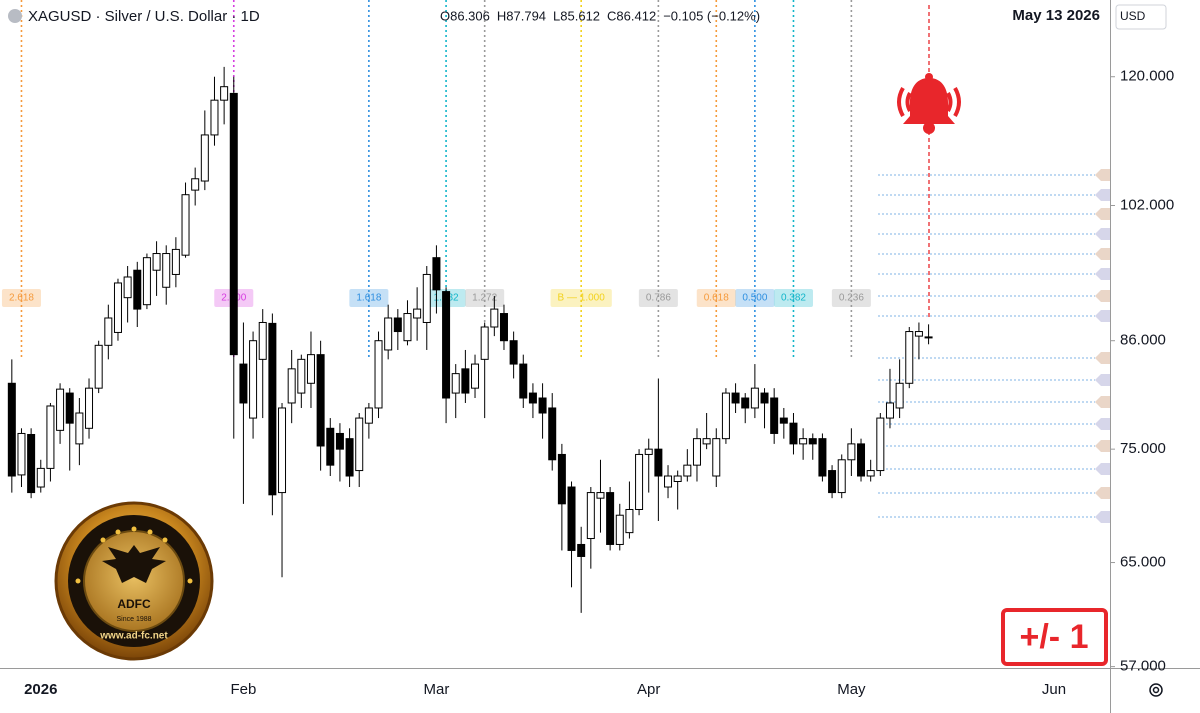 This screenshot has height=713, width=1200. Describe the element at coordinates (1143, 340) in the screenshot. I see `y-tick-label: 86.000` at that location.